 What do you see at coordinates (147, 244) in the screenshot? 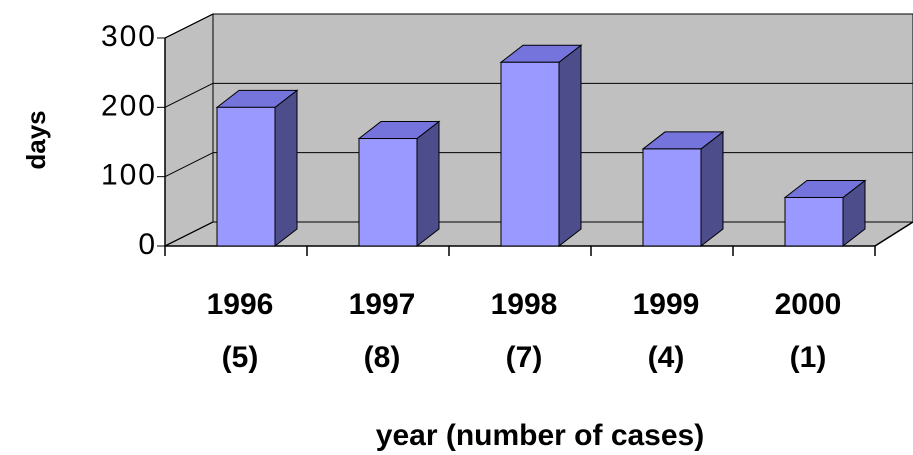
I see `y-tick-label: 0` at bounding box center [147, 244].